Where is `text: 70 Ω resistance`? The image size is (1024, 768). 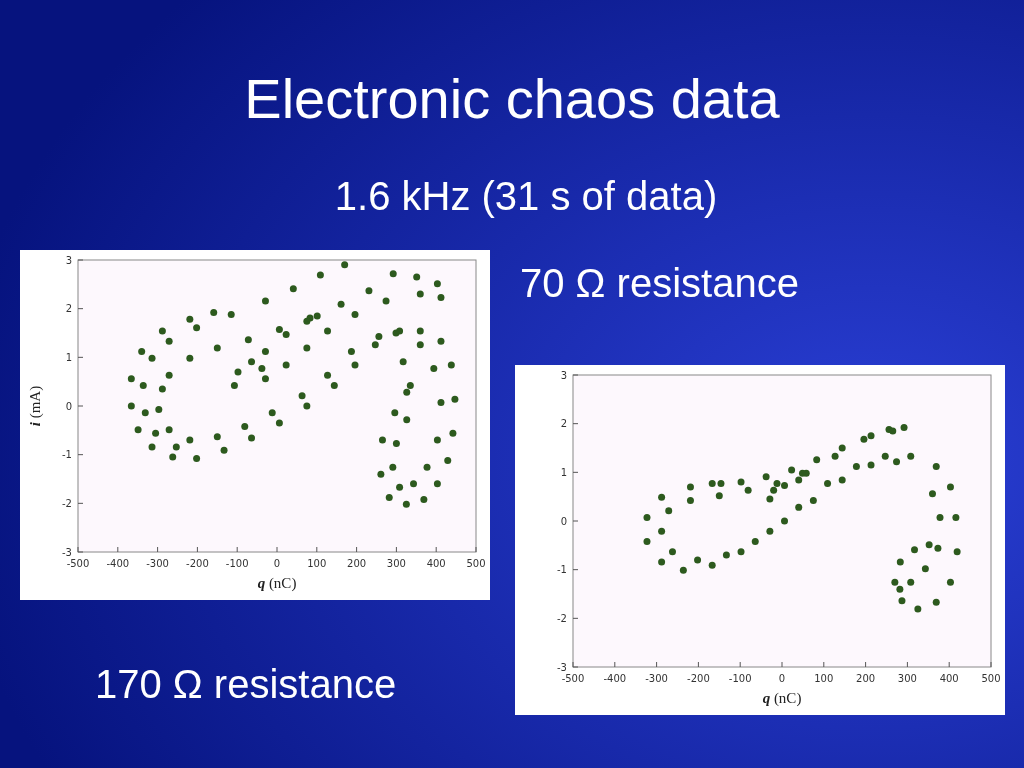
text: 70 Ω resistance is located at coordinates (659, 283).